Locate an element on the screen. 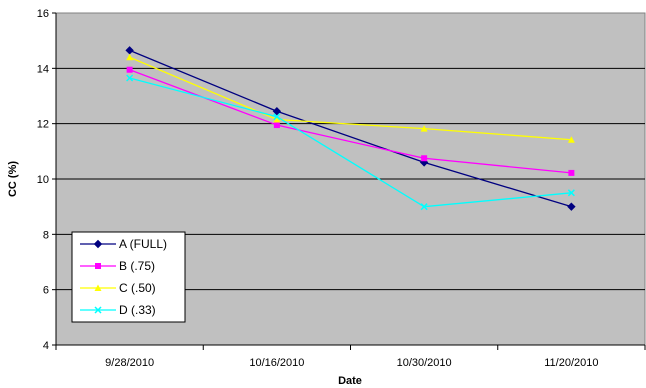 This screenshot has height=388, width=646. x-tick-label: 9/28/2010 is located at coordinates (129, 363).